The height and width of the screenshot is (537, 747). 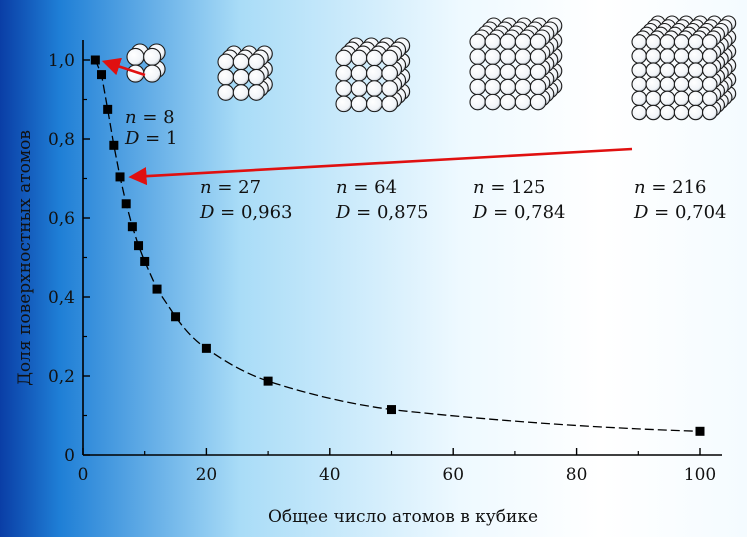 What do you see at coordinates (61, 298) in the screenshot?
I see `y-tick-label: 0,4` at bounding box center [61, 298].